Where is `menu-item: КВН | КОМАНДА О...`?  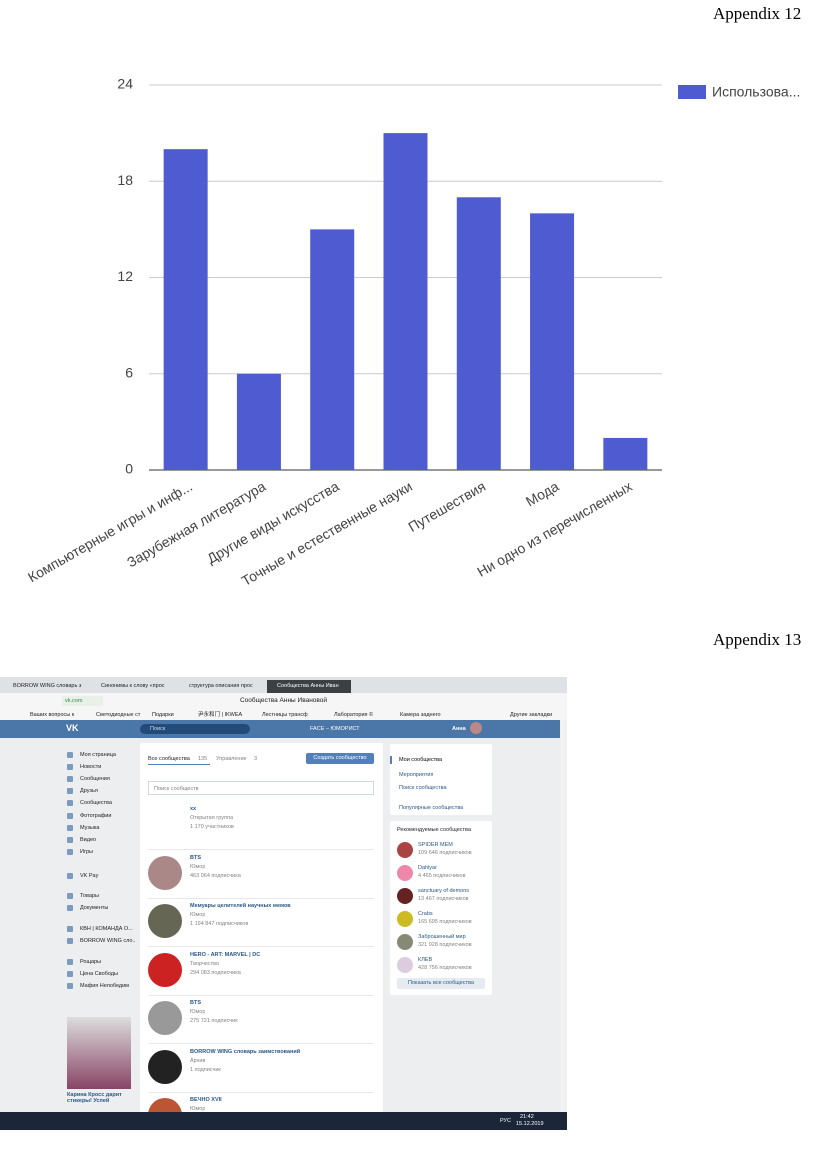
menu-item: КВН | КОМАНДА О... is located at coordinates (106, 929).